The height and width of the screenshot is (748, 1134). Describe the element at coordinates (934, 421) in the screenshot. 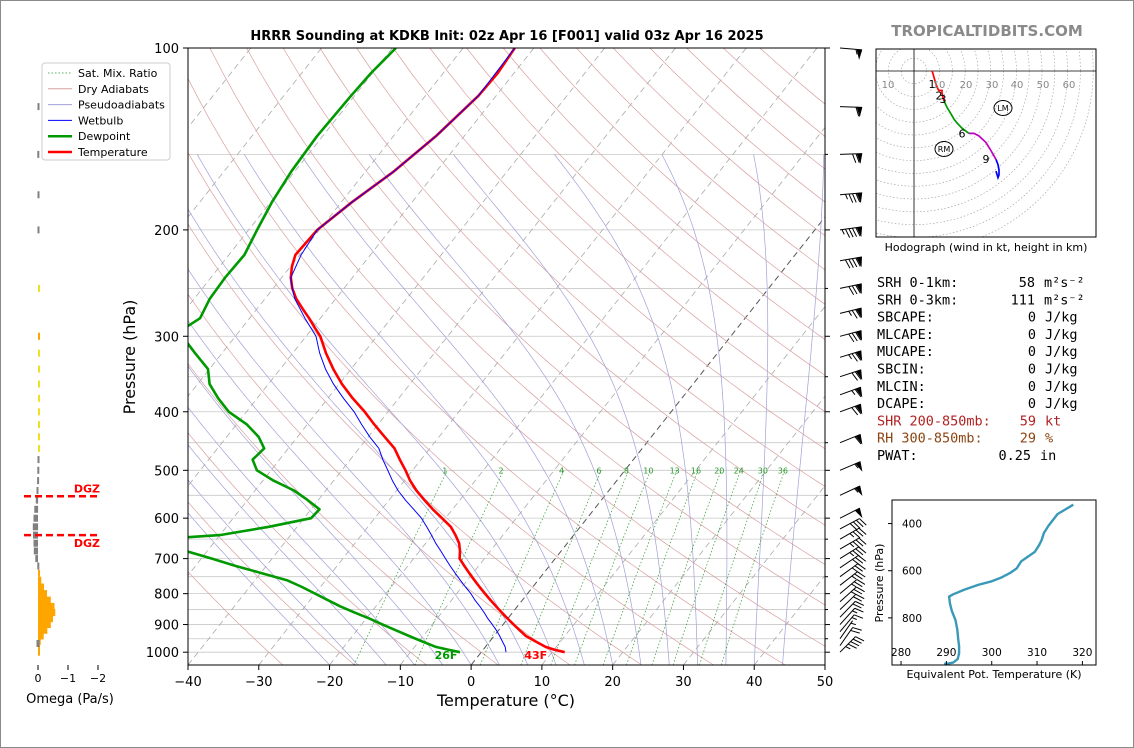

I see `stat-label: SHR 200-850mb:` at that location.